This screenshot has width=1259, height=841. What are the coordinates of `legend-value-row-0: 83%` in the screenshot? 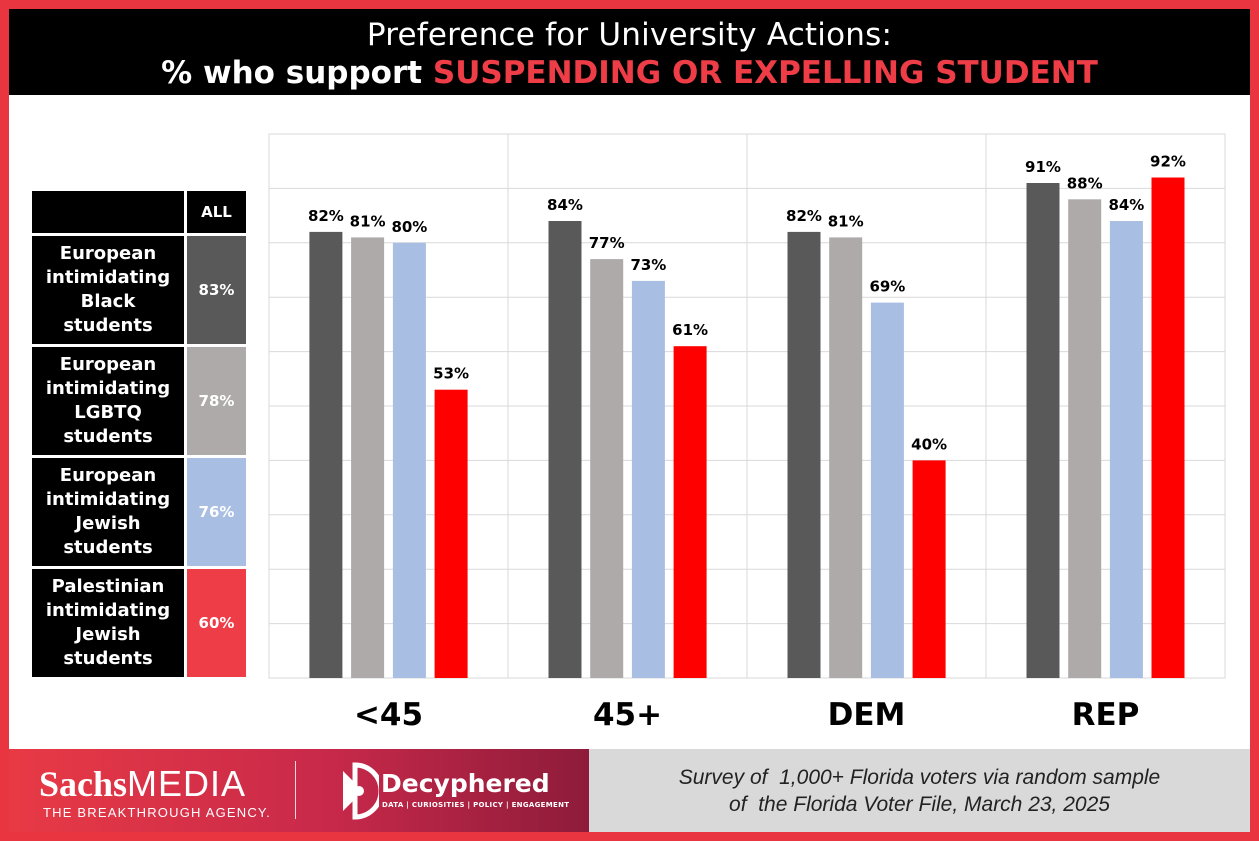 It's located at (216, 290).